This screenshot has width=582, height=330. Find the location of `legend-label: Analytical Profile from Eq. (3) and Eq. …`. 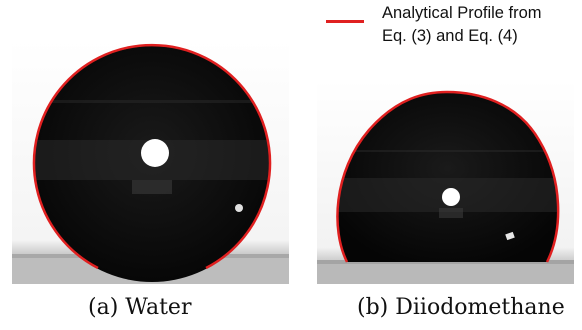

legend-label: Analytical Profile from Eq. (3) and Eq. … is located at coordinates (462, 25).